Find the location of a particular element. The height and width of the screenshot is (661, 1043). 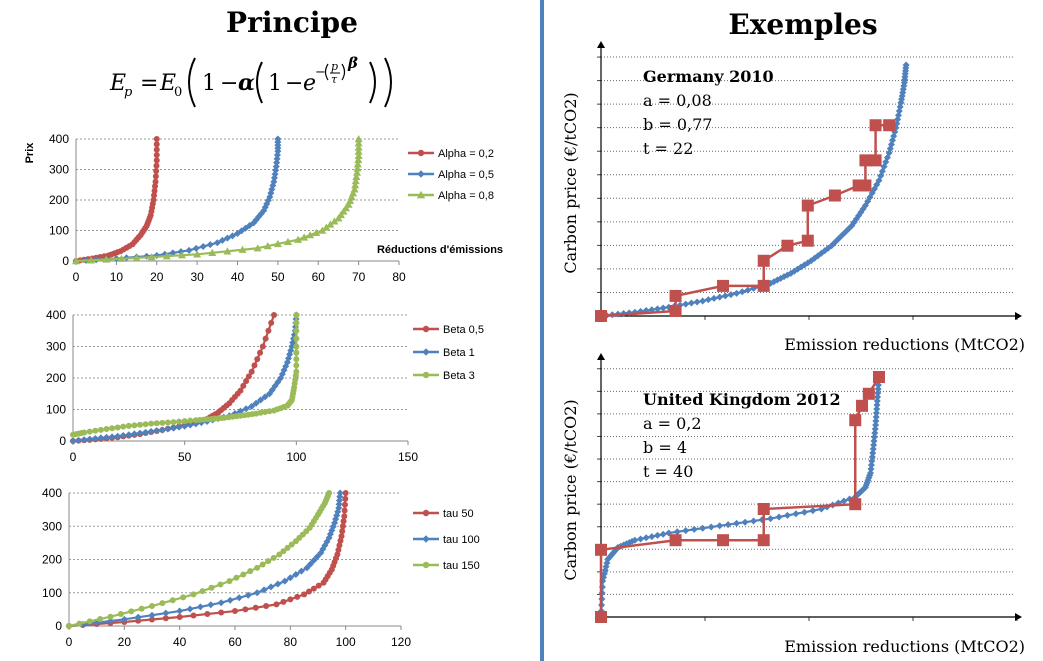

formula-lhs-sub: p is located at coordinates (128, 92).